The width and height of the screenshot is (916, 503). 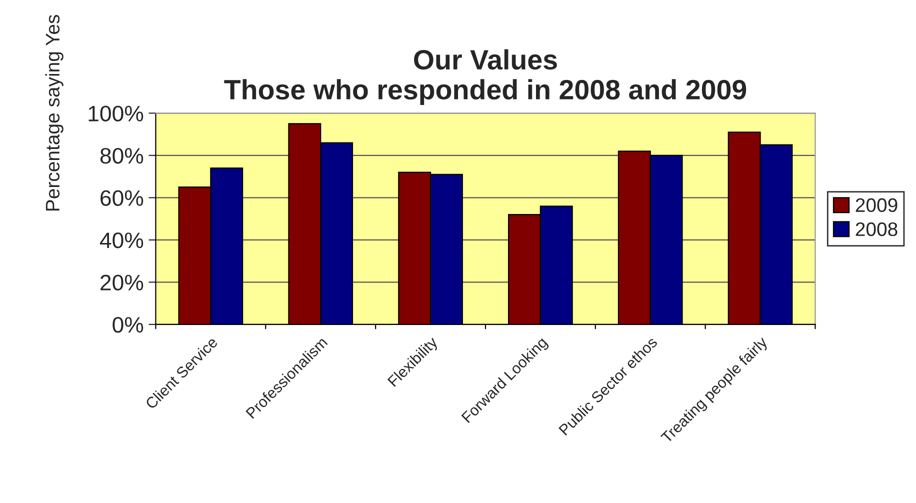 What do you see at coordinates (116, 114) in the screenshot?
I see `y-tick-label: 100%` at bounding box center [116, 114].